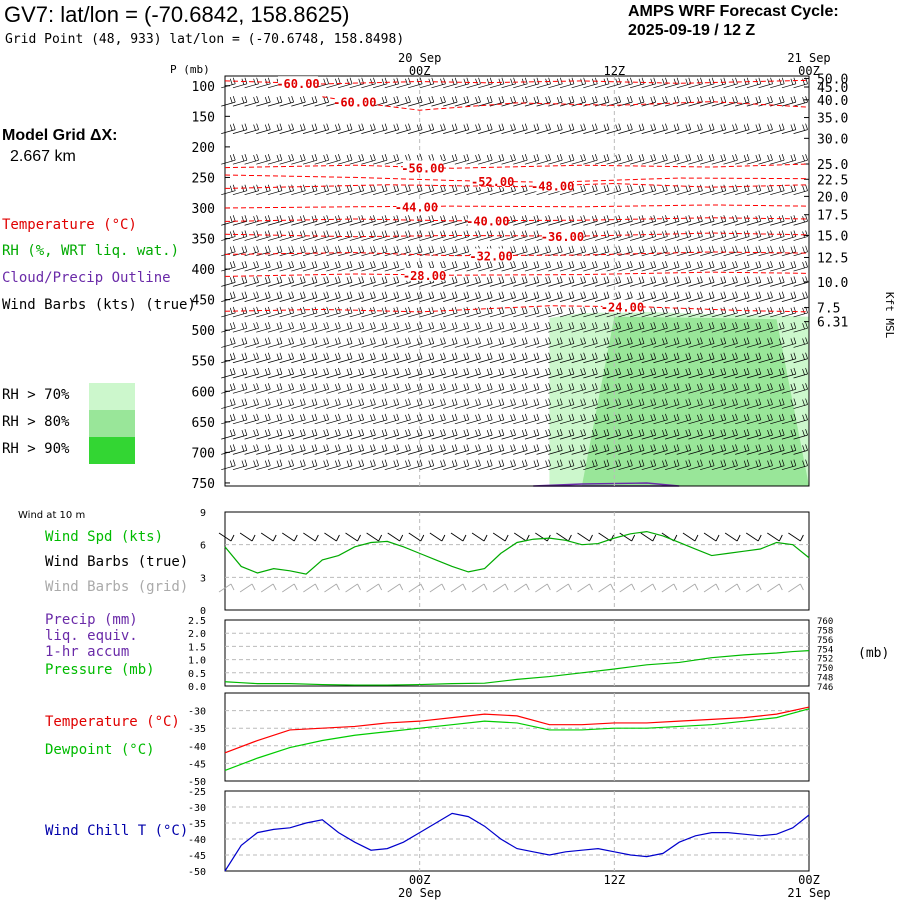 This screenshot has width=900, height=900. What do you see at coordinates (517, 737) in the screenshot?
I see `temp-panel-frame` at bounding box center [517, 737].